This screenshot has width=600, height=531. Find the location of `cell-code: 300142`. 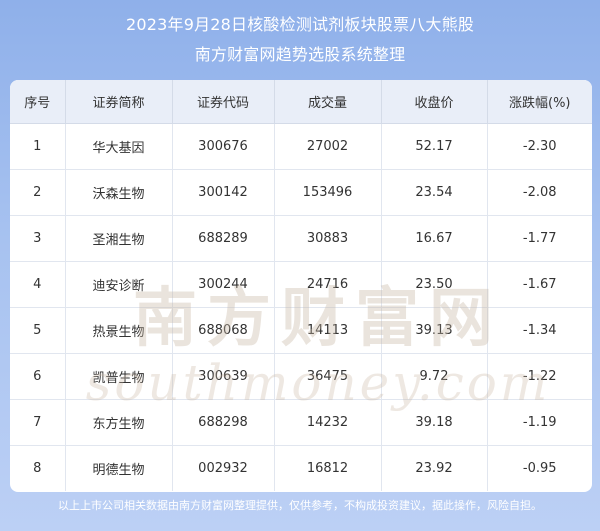

cell-code: 300142 is located at coordinates (223, 192).